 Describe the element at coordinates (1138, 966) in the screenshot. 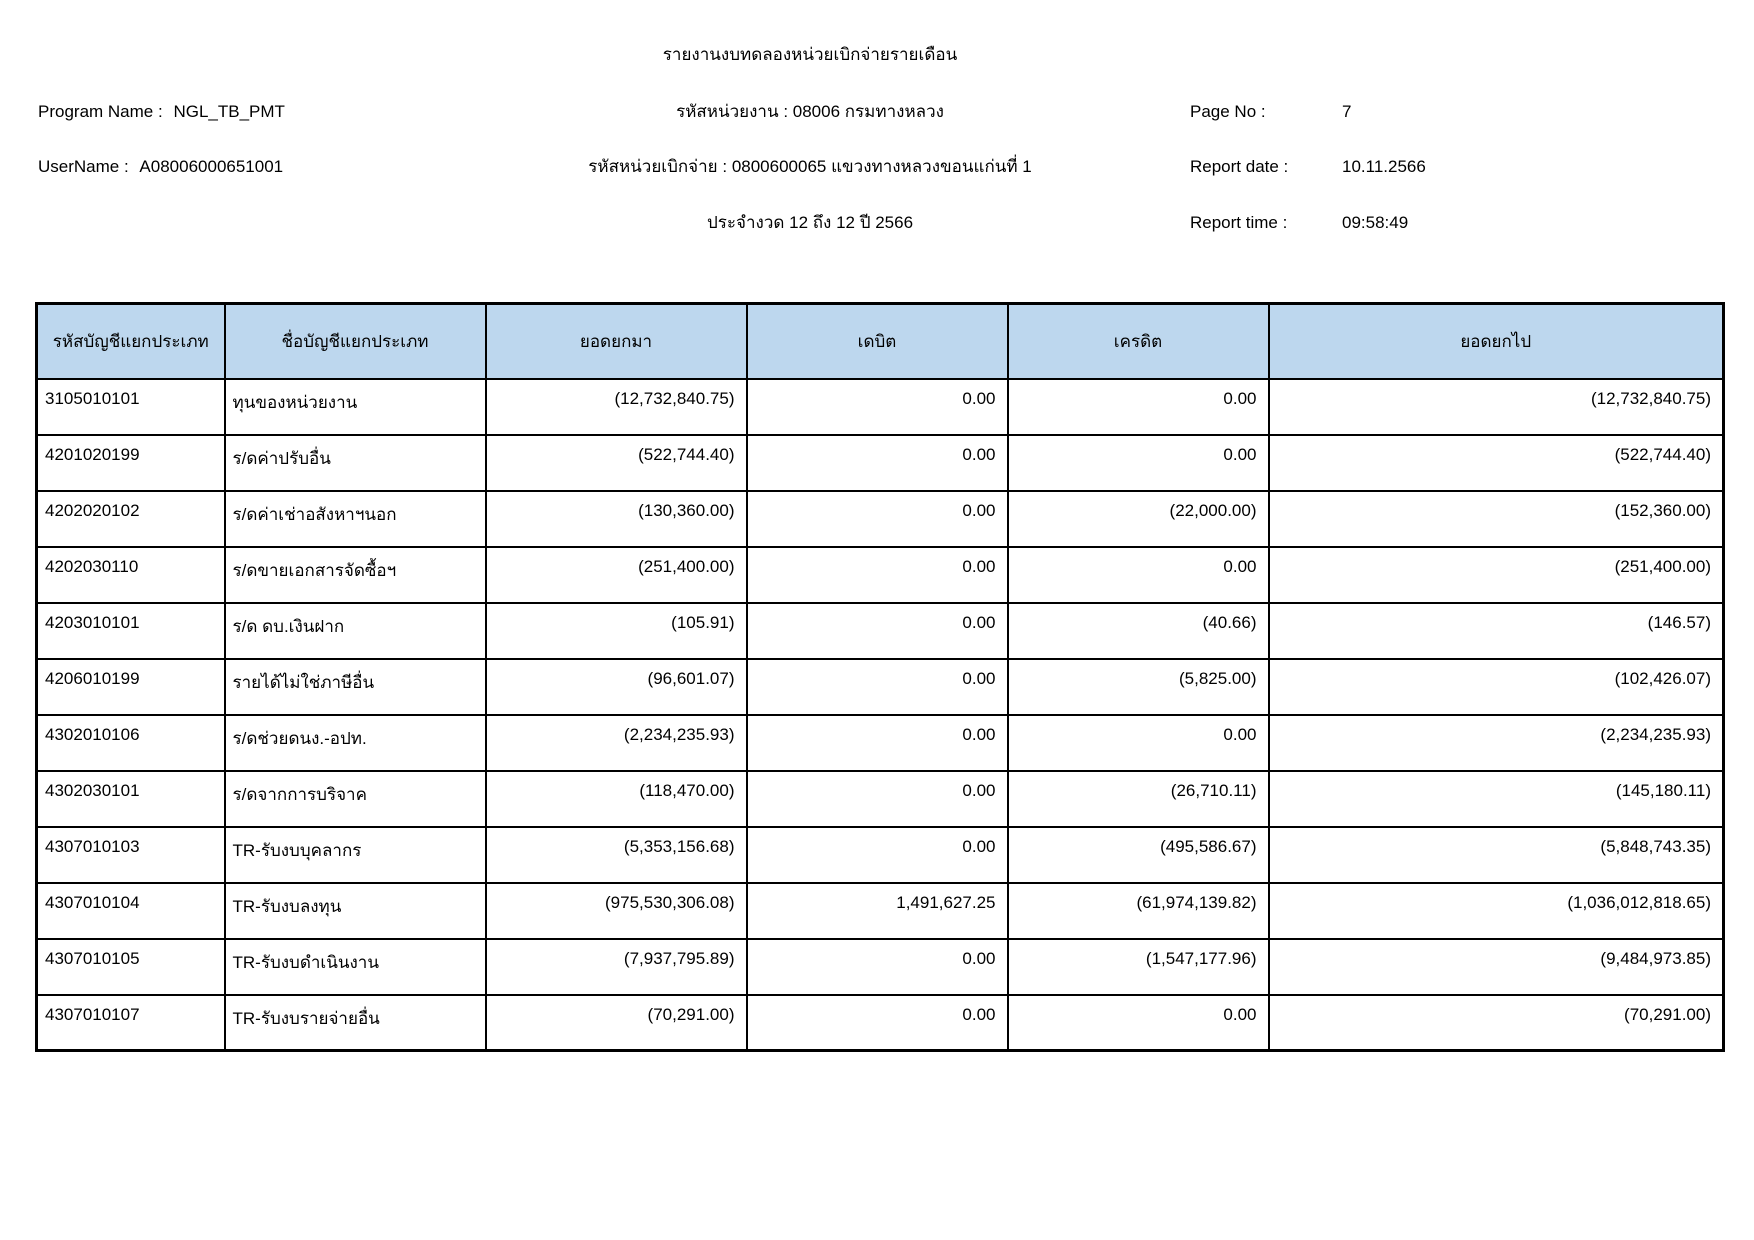

I see `cell-credit: (1,547,177.96)` at that location.